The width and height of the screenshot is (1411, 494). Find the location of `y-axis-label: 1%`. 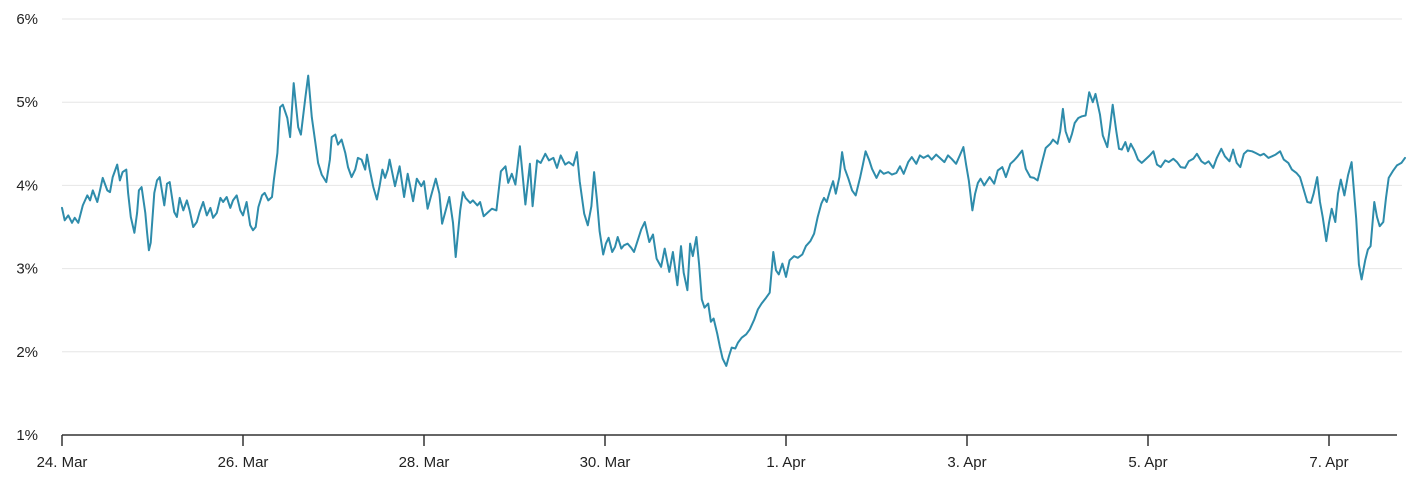

y-axis-label: 1% is located at coordinates (27, 435).